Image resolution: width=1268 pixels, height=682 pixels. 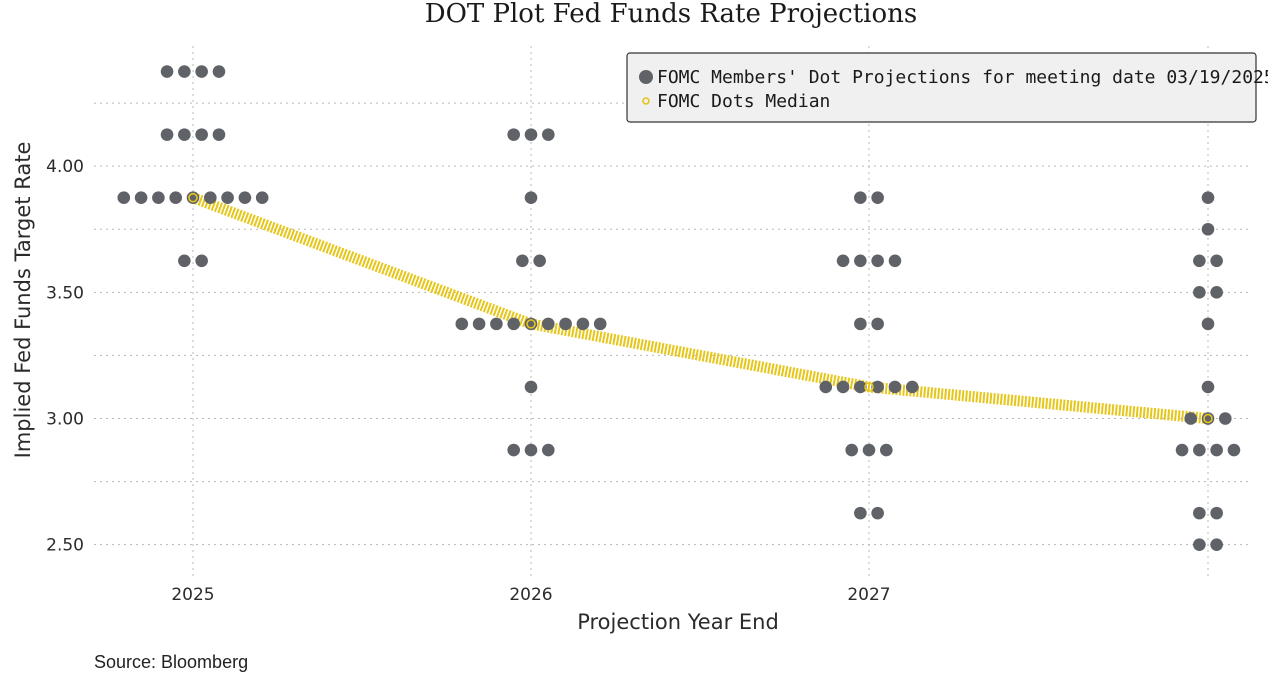 What do you see at coordinates (171, 662) in the screenshot?
I see `source-note: Source: Bloomberg` at bounding box center [171, 662].